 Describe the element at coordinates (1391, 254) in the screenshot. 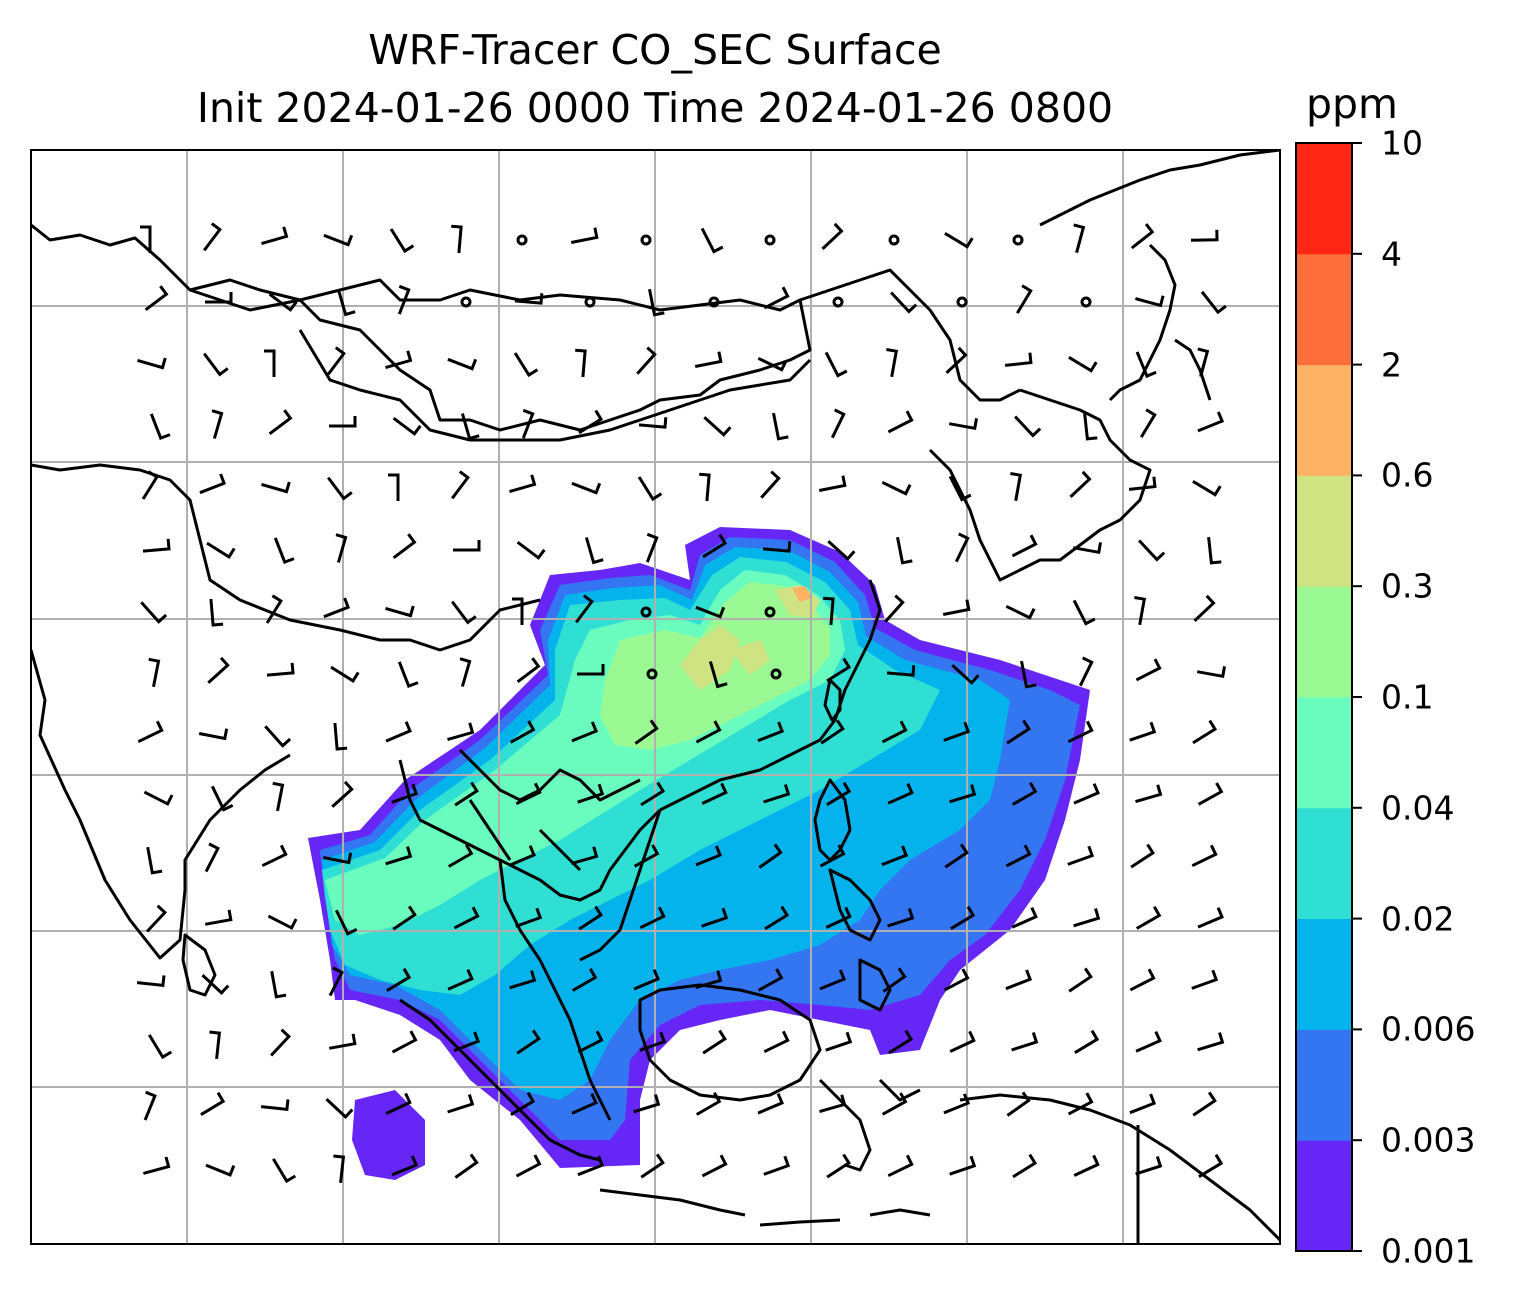

I see `colorbar-tick-label: 4` at that location.